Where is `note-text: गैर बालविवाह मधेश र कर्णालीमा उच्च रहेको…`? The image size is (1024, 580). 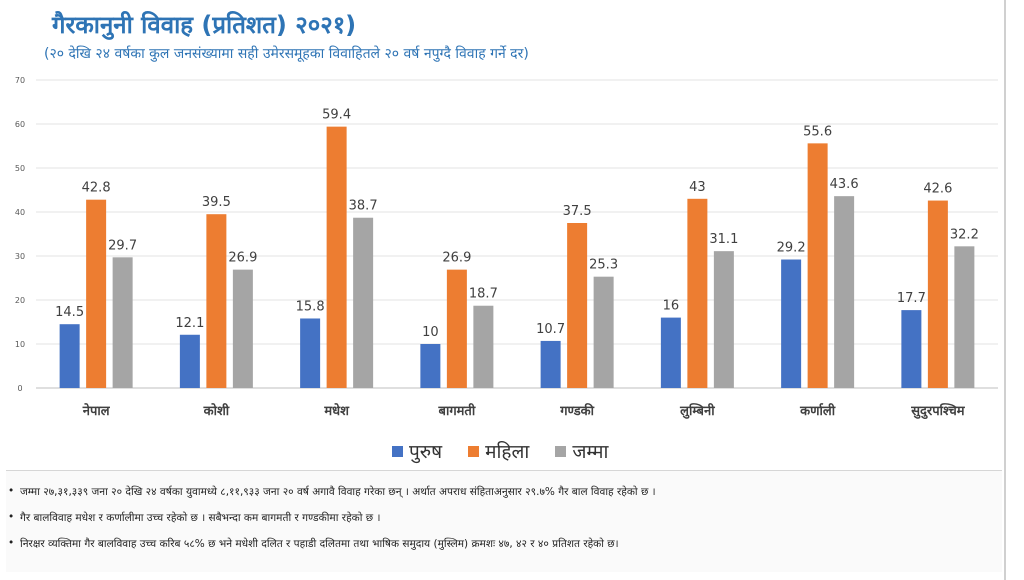 note-text: गैर बालविवाह मधेश र कर्णालीमा उच्च रहेको… is located at coordinates (200, 518).